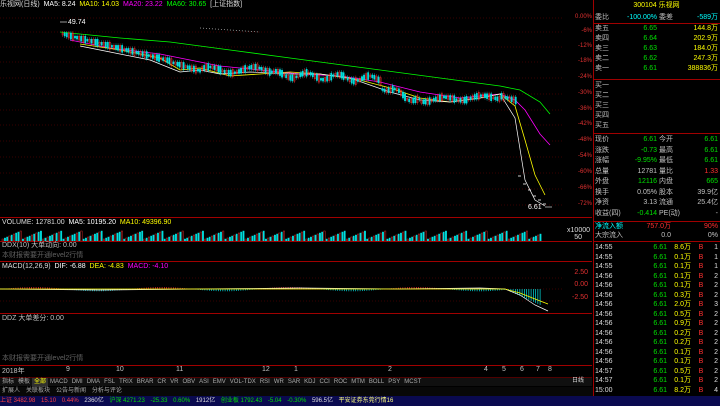  What do you see at coordinates (656, 126) in the screenshot?
I see `bid-row: 买五` at bounding box center [656, 126].